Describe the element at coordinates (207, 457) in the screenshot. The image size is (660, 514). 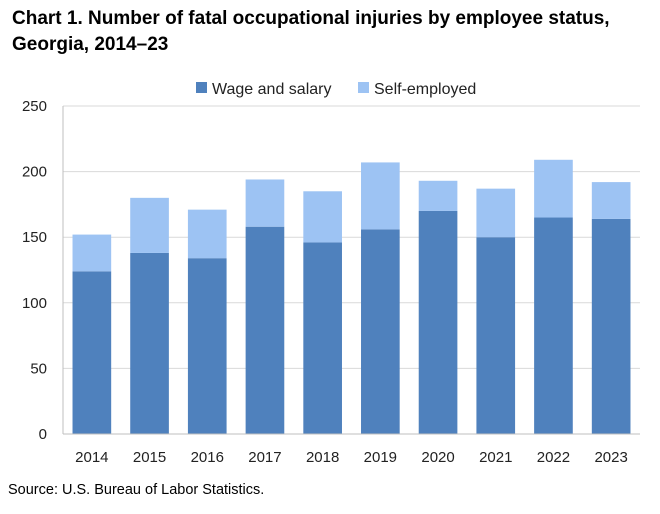
I see `x-tick-label-2016: 2016` at that location.